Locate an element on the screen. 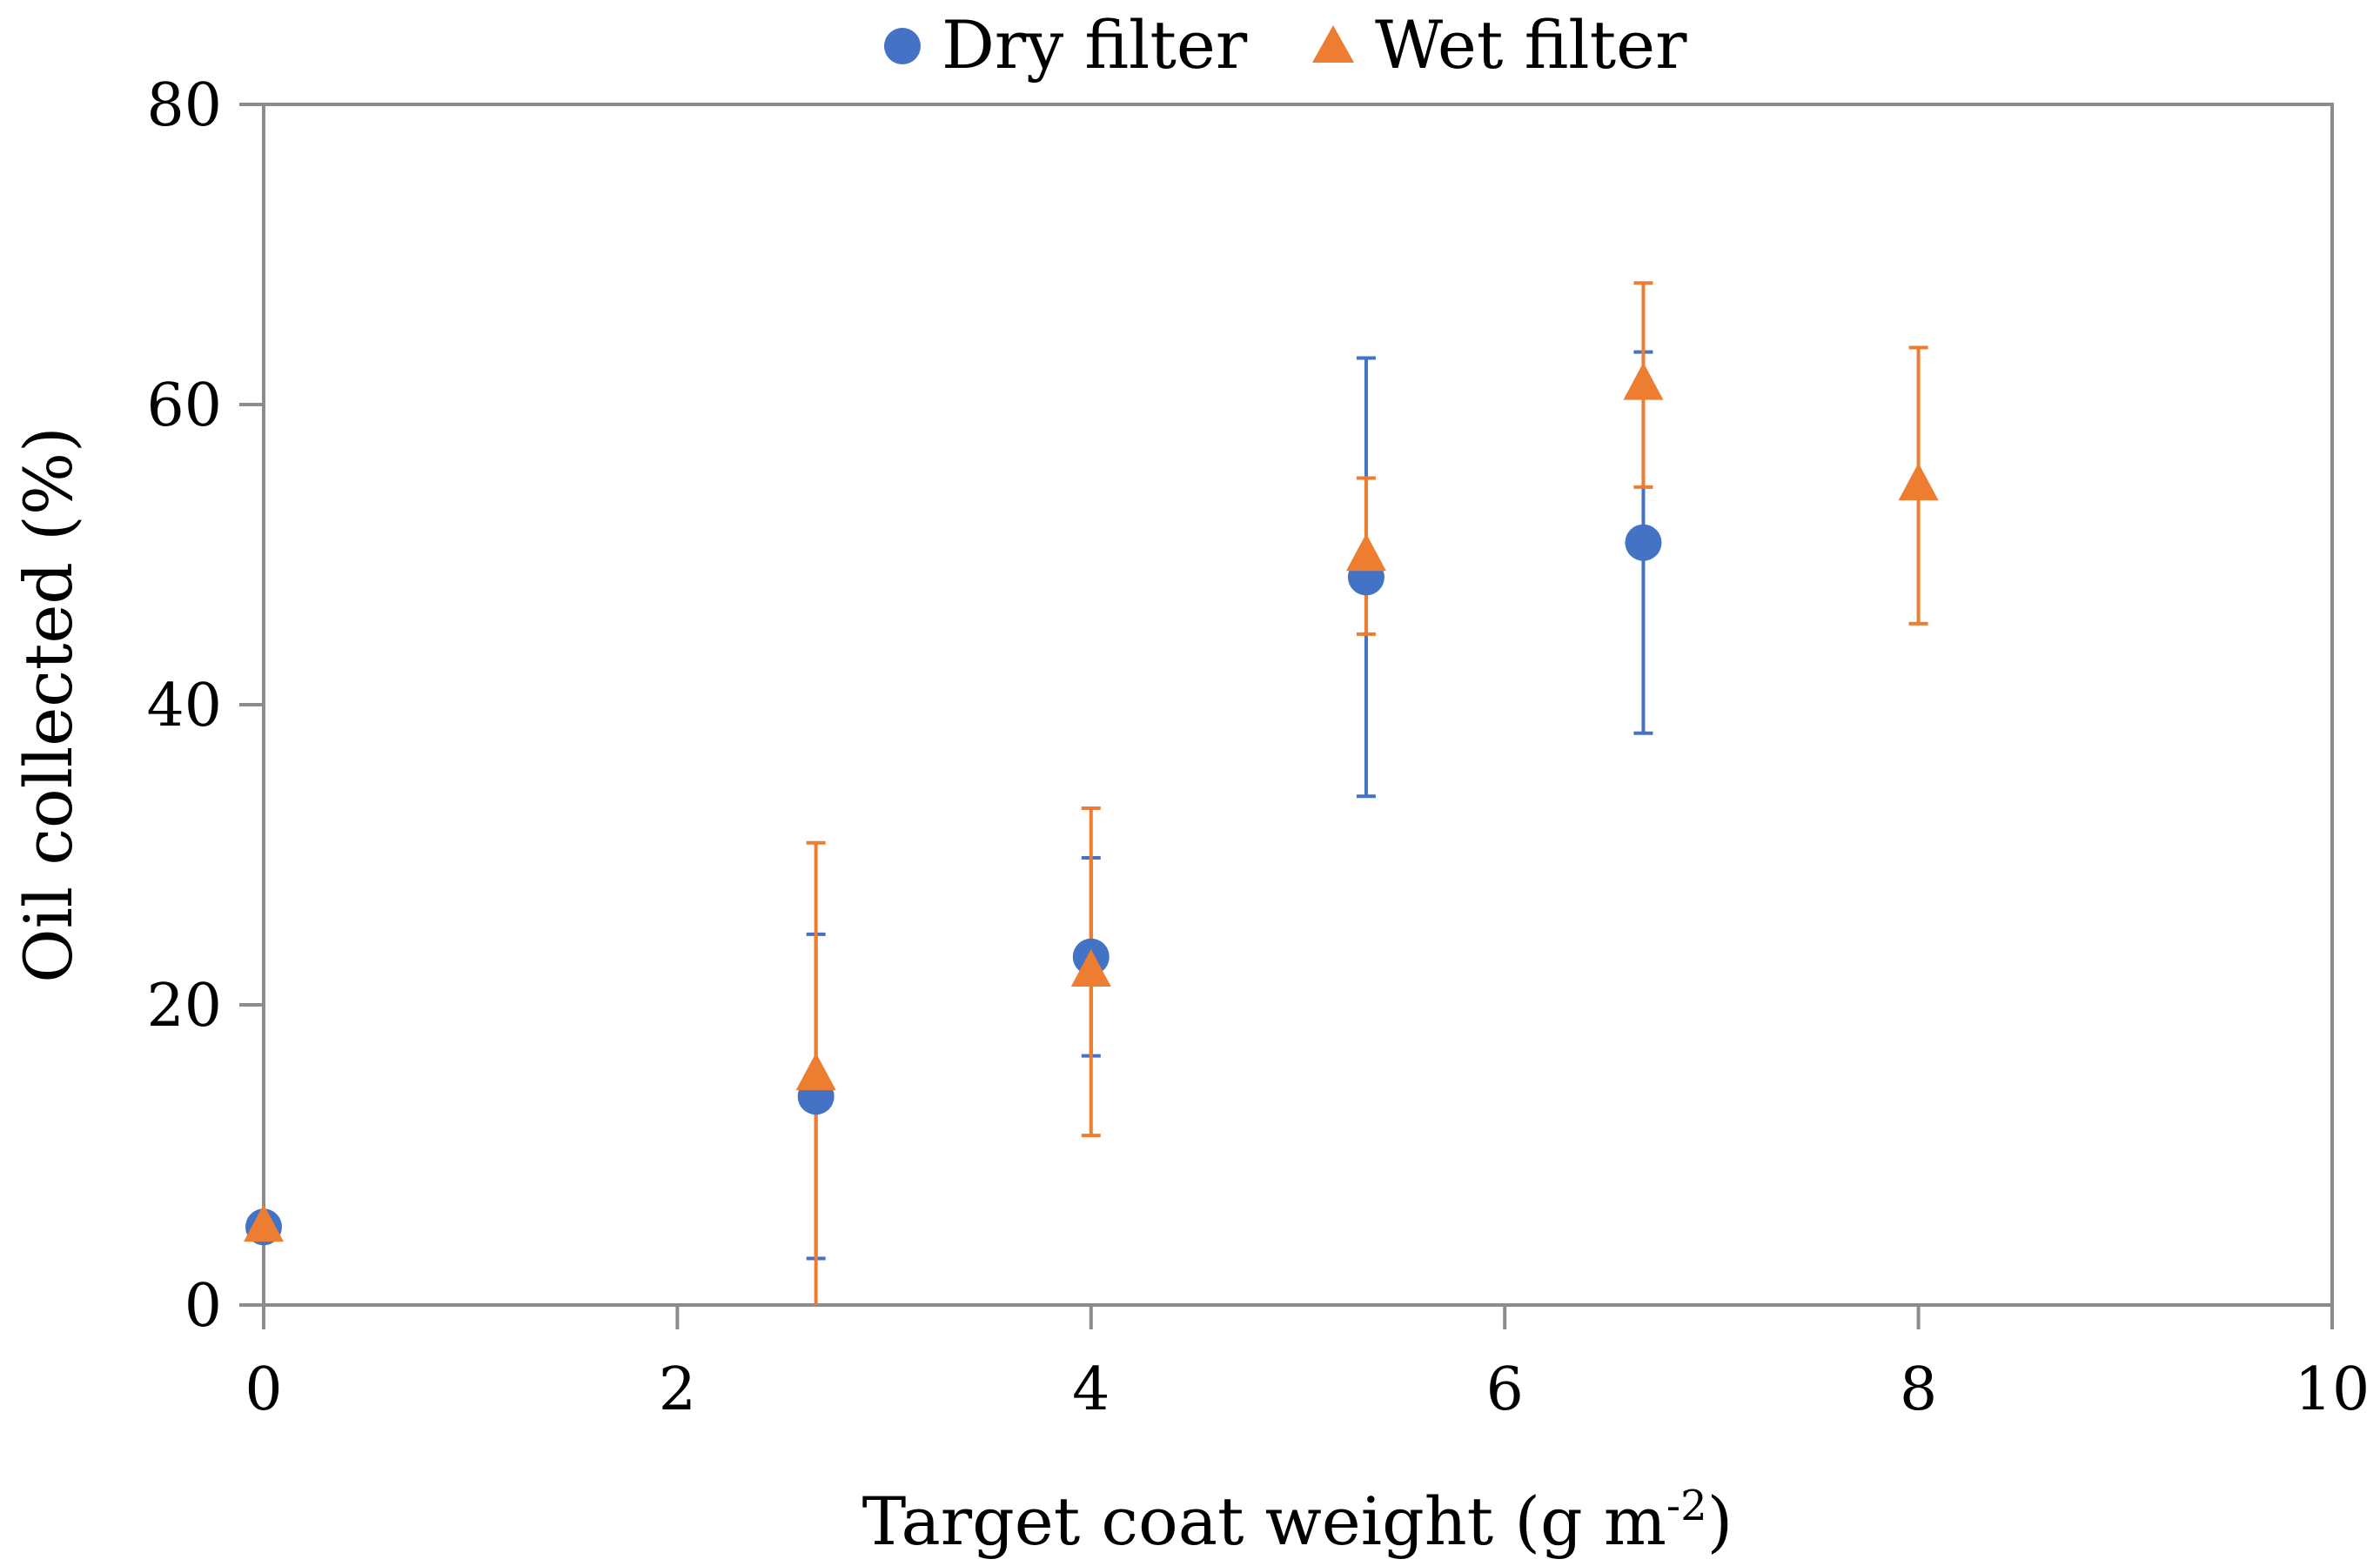 This screenshot has width=2380, height=1566. legend-label-dry-filter: Dry filter is located at coordinates (1095, 45).